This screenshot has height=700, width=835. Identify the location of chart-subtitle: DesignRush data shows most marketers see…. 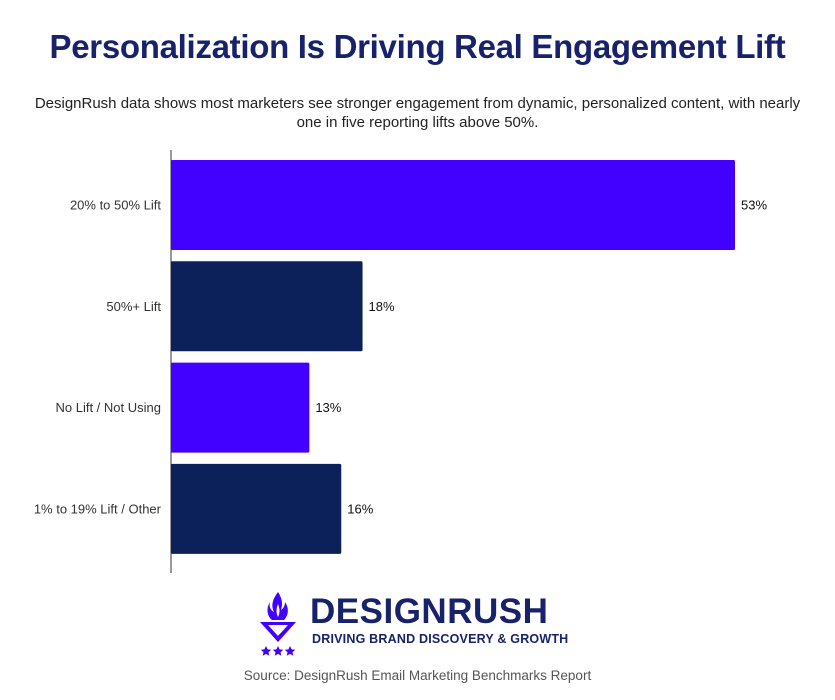
(417, 113).